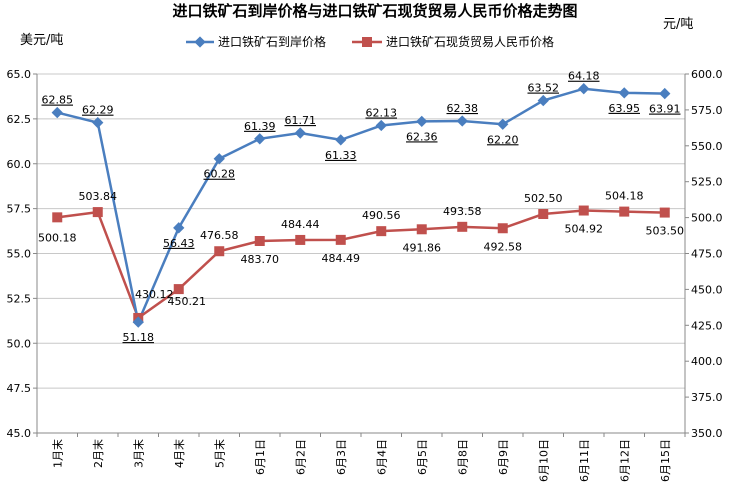 The height and width of the screenshot is (499, 751). Describe the element at coordinates (98, 196) in the screenshot. I see `data-label-series-2: 503.84` at that location.